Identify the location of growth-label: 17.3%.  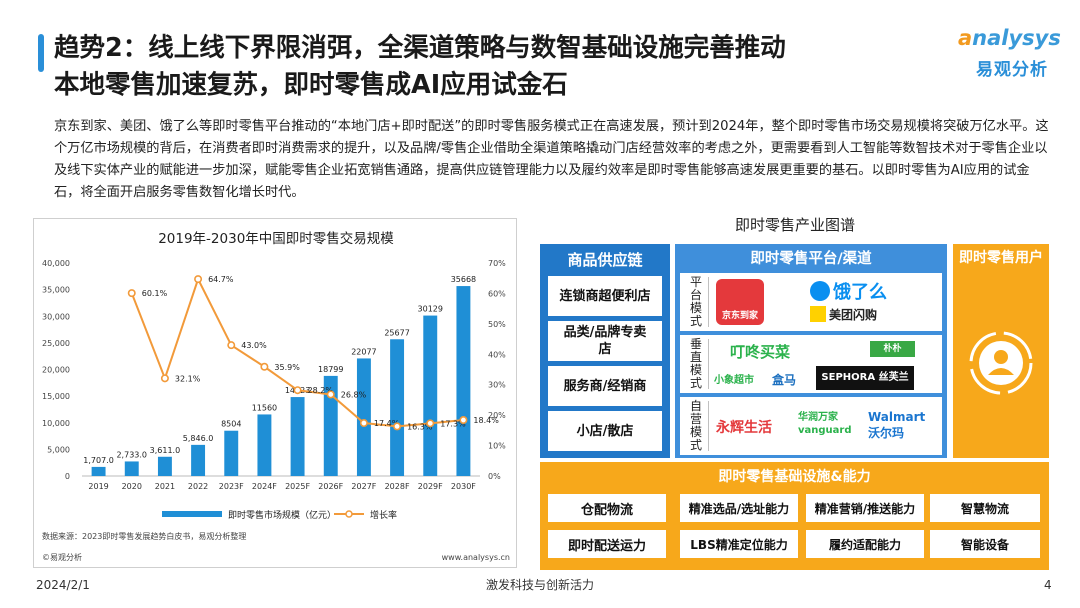
(453, 423).